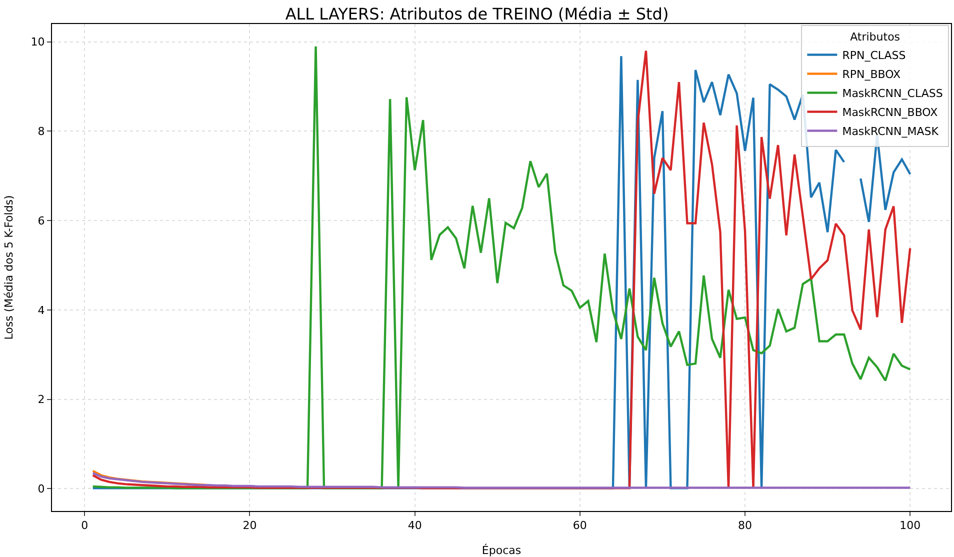 This screenshot has height=557, width=954. I want to click on x-tick-label: 20, so click(249, 525).